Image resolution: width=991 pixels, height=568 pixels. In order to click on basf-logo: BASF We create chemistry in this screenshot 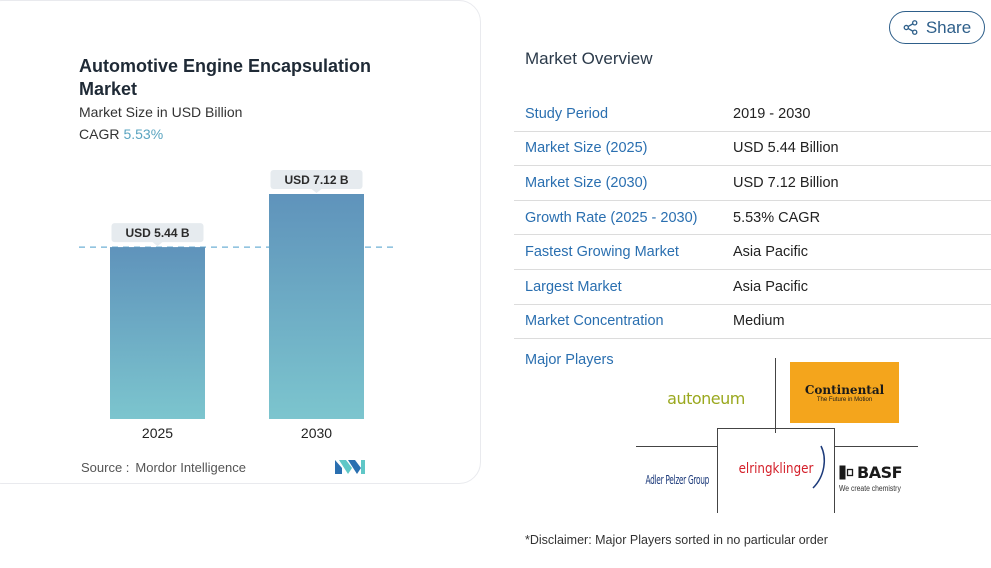, I will do `click(878, 478)`.